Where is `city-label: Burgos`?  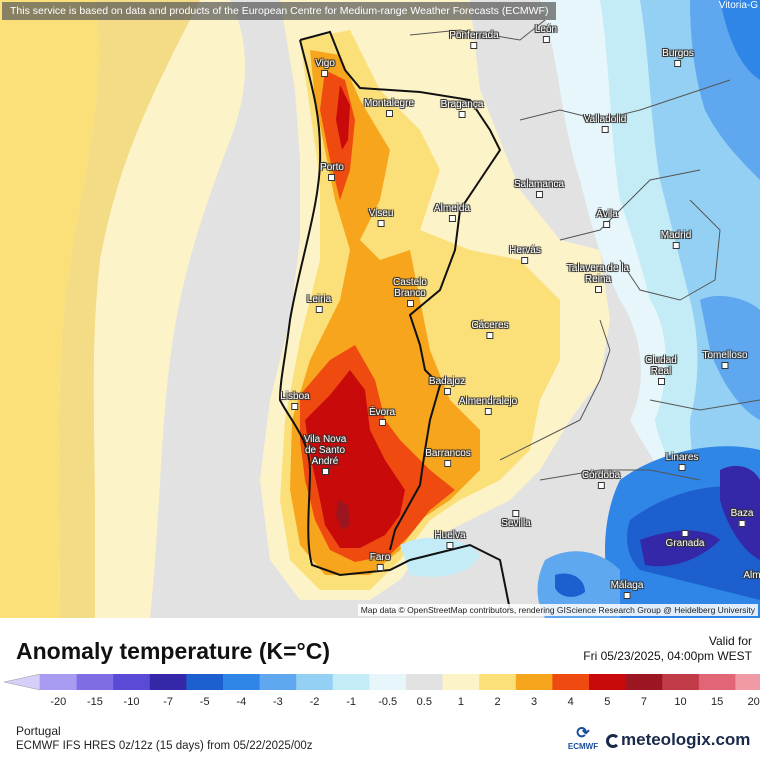 city-label: Burgos is located at coordinates (678, 57).